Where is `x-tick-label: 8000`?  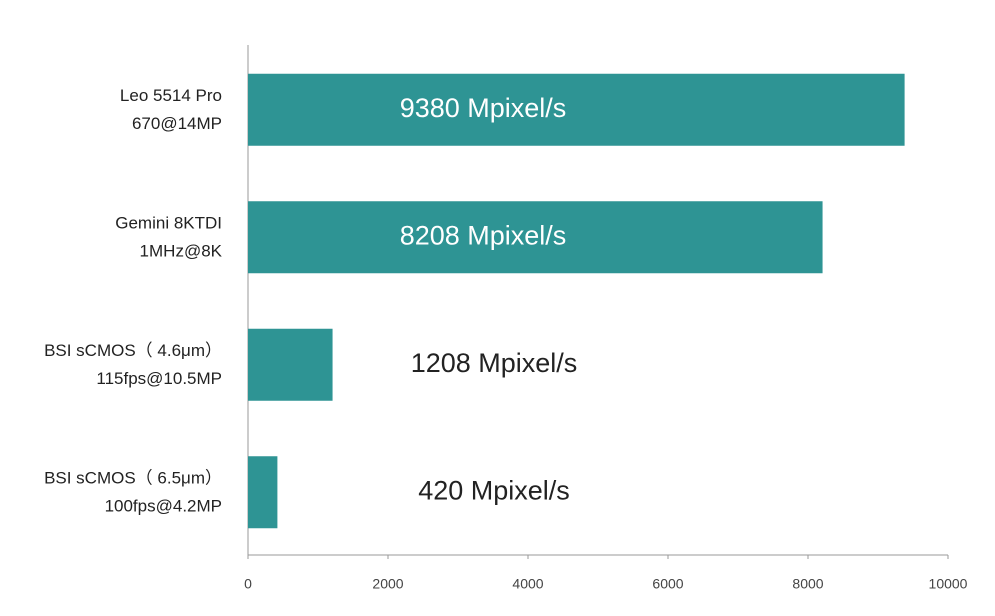
x-tick-label: 8000 is located at coordinates (807, 584).